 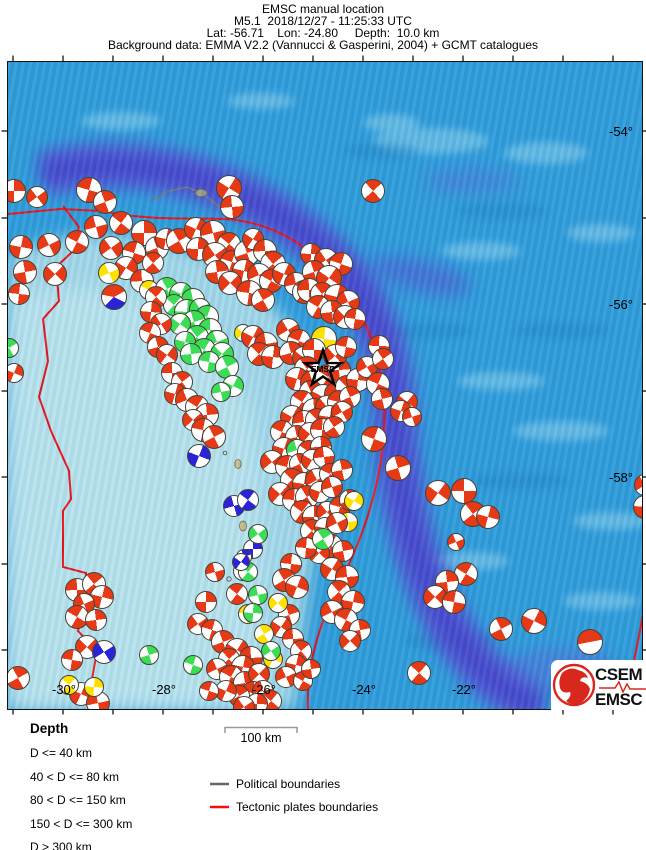 What do you see at coordinates (288, 784) in the screenshot?
I see `political-boundary-label: Political boundaries` at bounding box center [288, 784].